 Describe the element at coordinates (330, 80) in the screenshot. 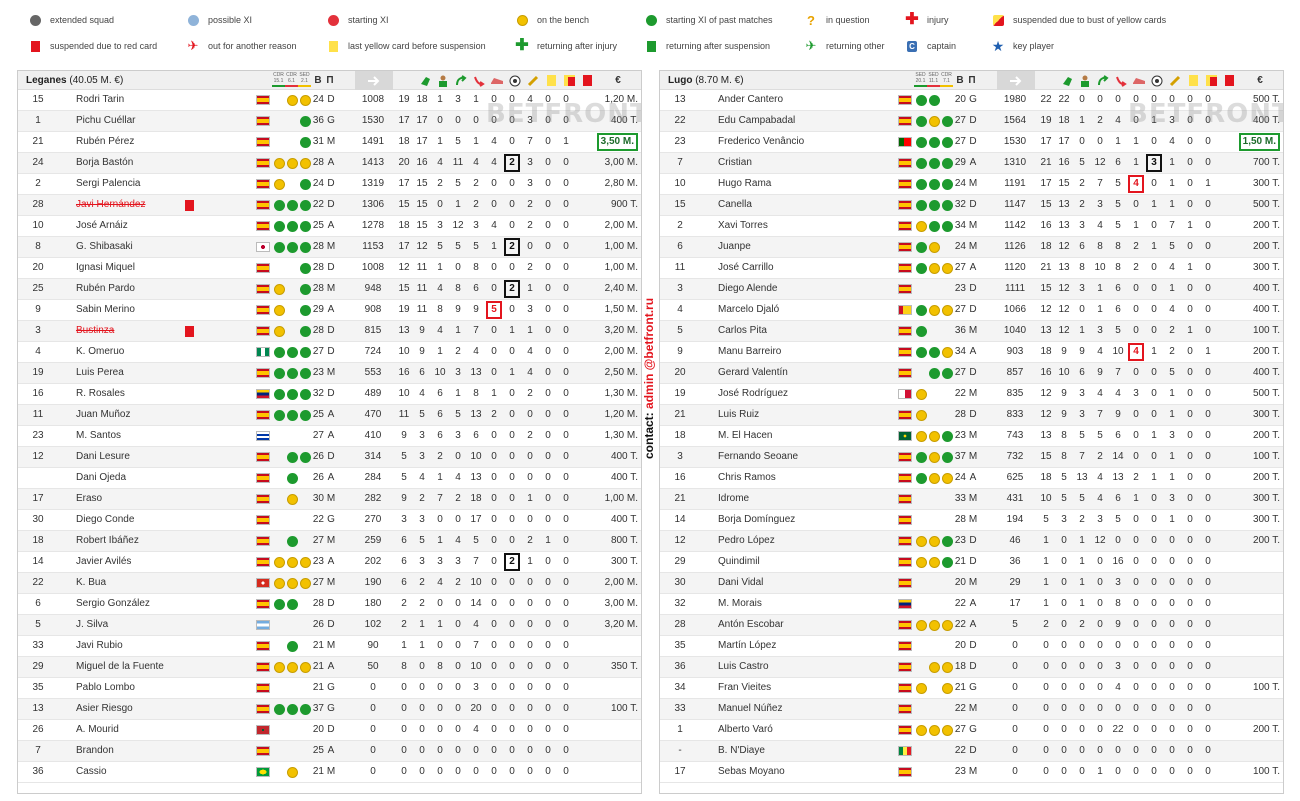

I see `position-column-header: П` at that location.